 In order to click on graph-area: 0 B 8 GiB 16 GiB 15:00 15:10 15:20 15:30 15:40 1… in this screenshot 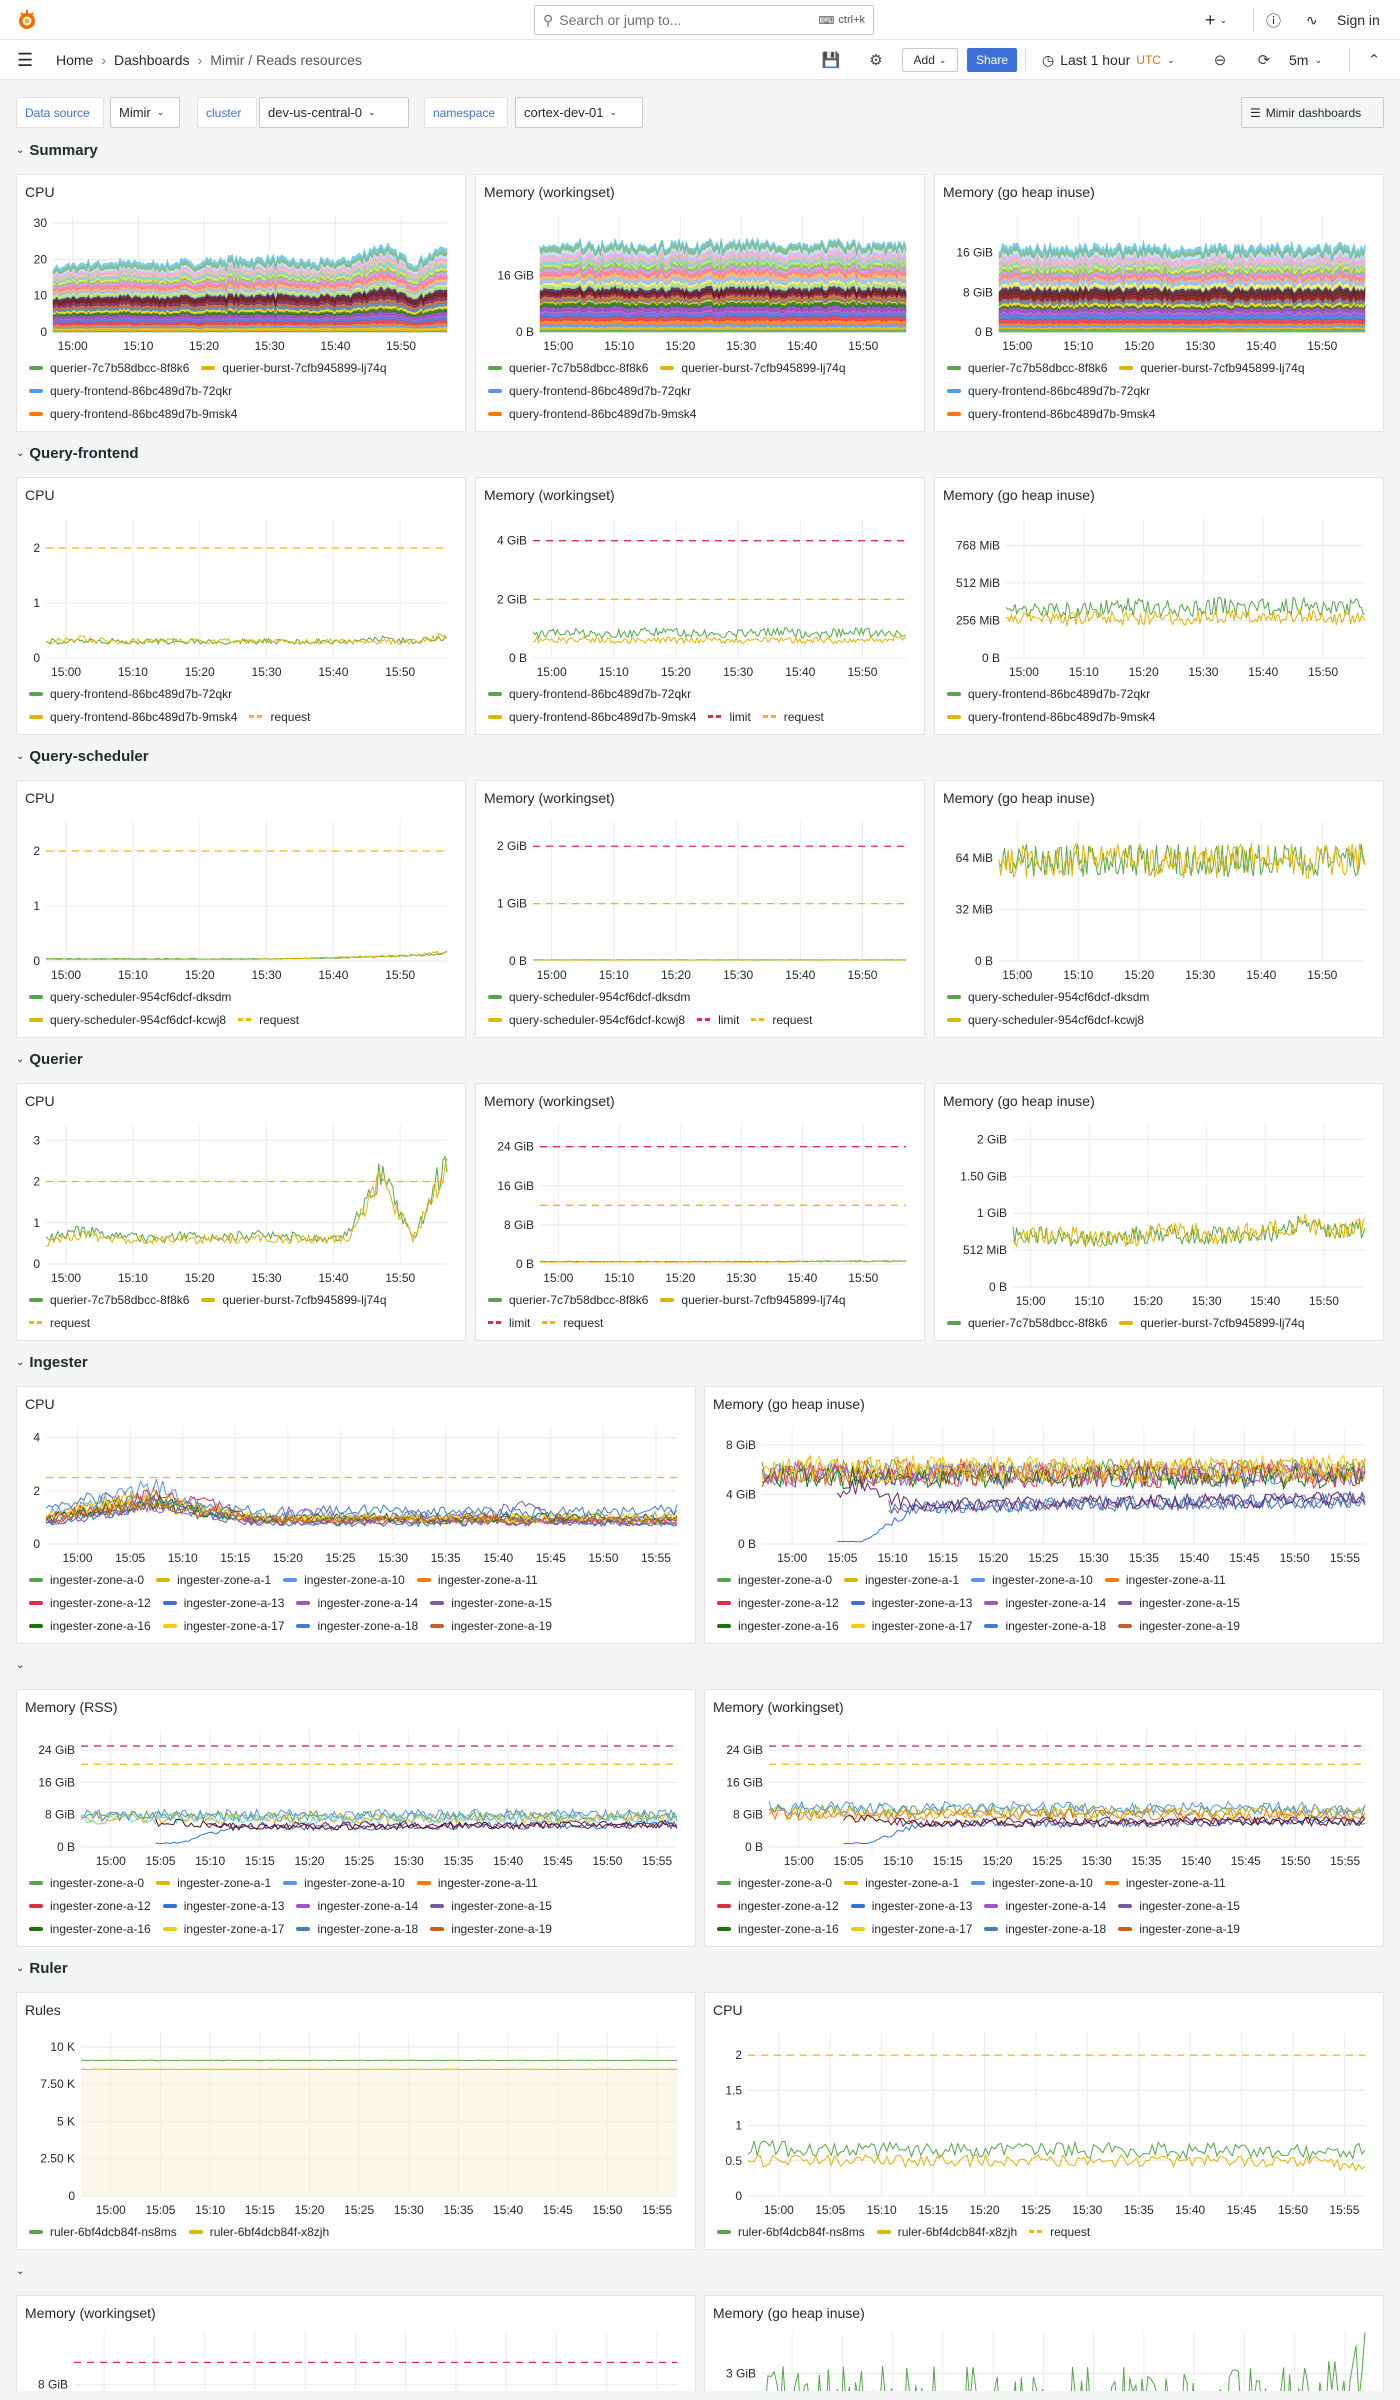, I will do `click(1159, 280)`.